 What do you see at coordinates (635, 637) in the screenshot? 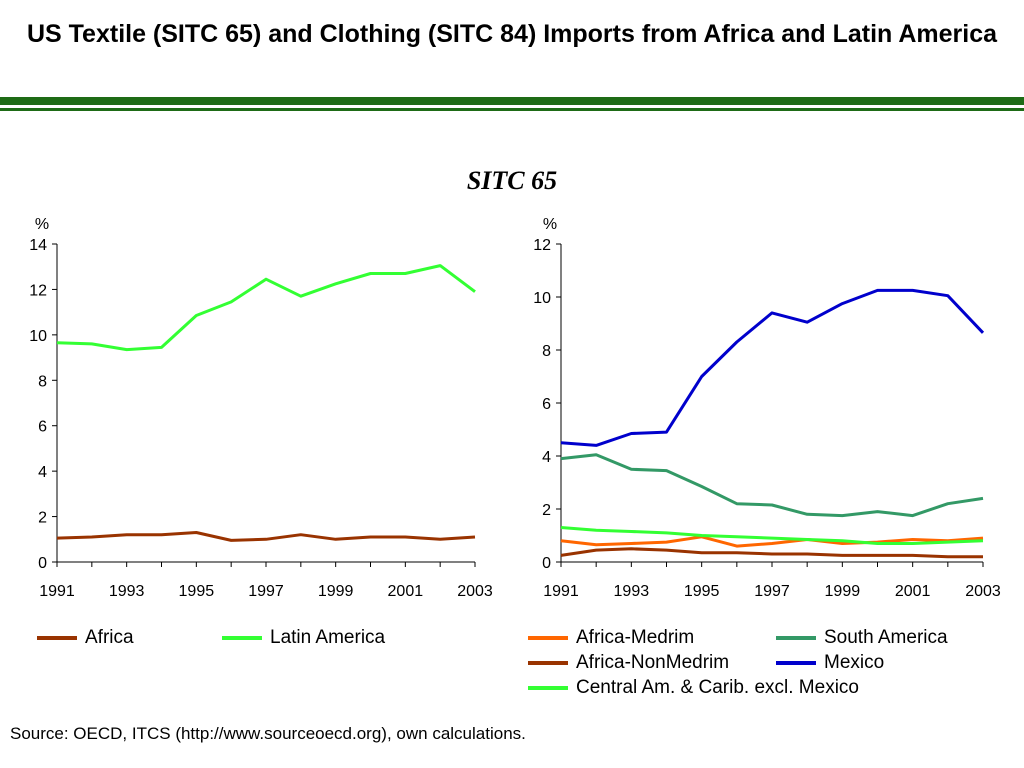
I see `legend-label: Africa-Medrim` at bounding box center [635, 637].